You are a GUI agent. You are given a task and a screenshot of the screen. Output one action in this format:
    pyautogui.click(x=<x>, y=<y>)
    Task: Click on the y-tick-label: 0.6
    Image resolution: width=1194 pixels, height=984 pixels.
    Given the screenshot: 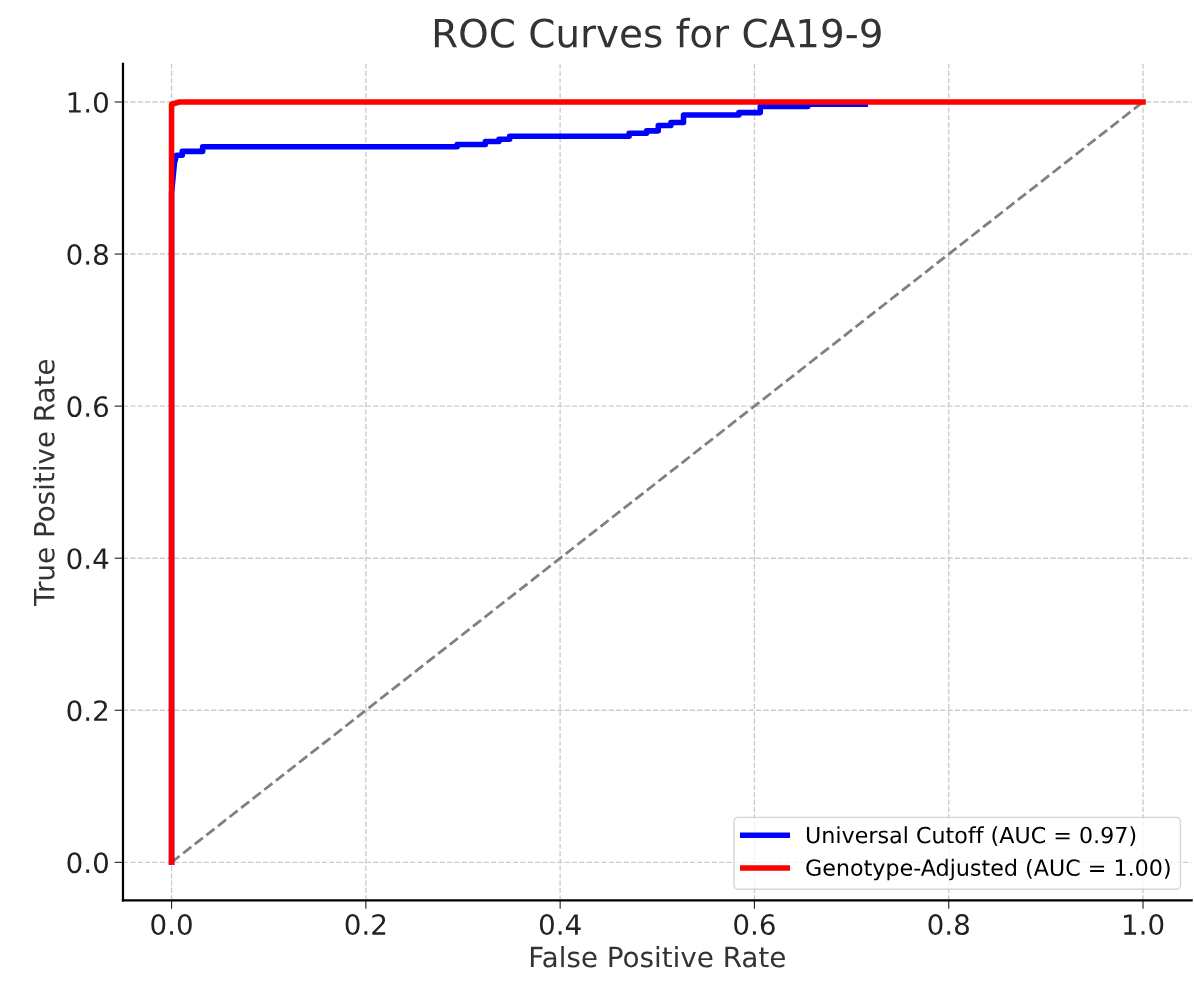 What is the action you would take?
    pyautogui.click(x=88, y=407)
    